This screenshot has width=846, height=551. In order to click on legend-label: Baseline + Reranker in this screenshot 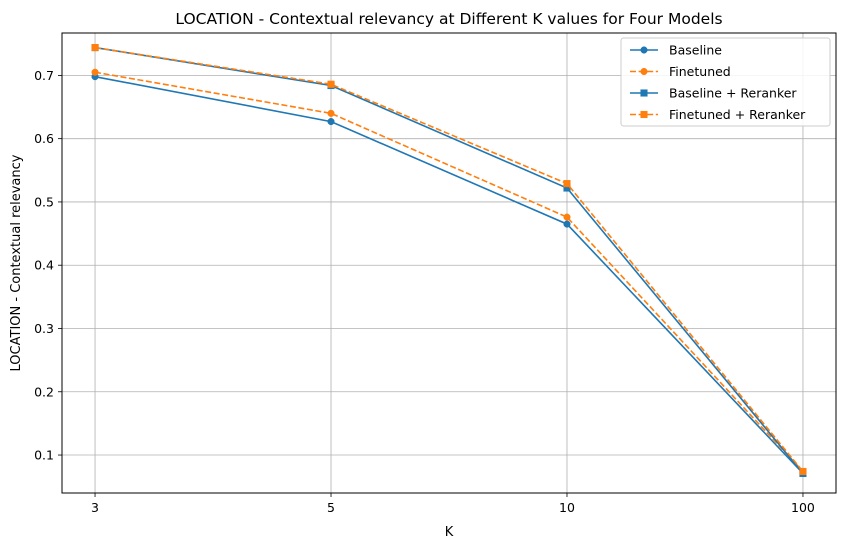, I will do `click(733, 93)`.